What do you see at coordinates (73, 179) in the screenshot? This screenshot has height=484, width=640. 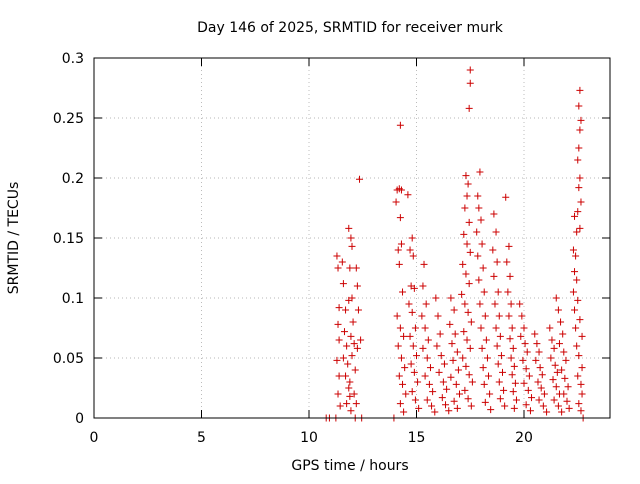 I see `y-tick-label: 0.2` at bounding box center [73, 179].